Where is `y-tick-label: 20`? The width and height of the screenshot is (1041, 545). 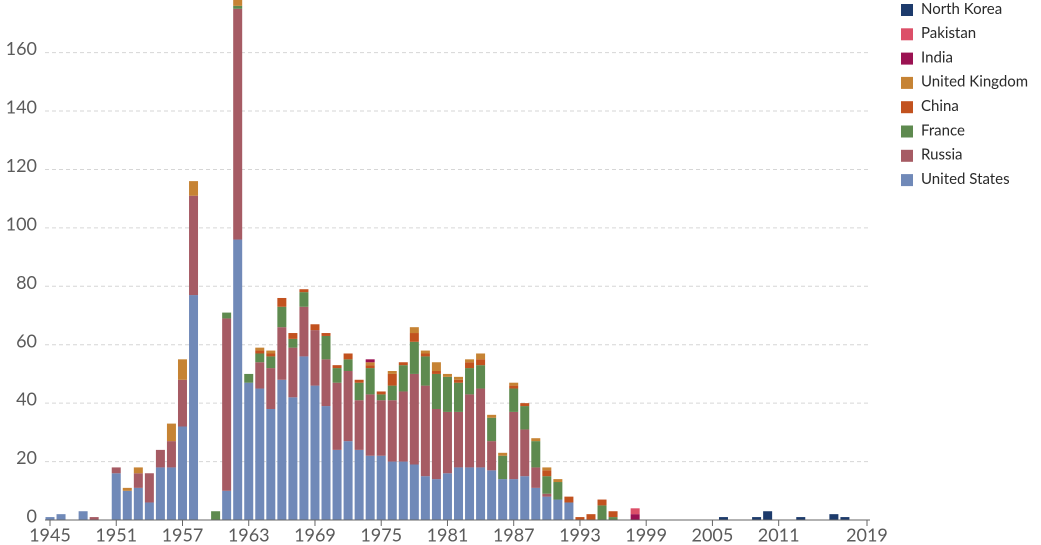
y-tick-label: 20 is located at coordinates (26, 457).